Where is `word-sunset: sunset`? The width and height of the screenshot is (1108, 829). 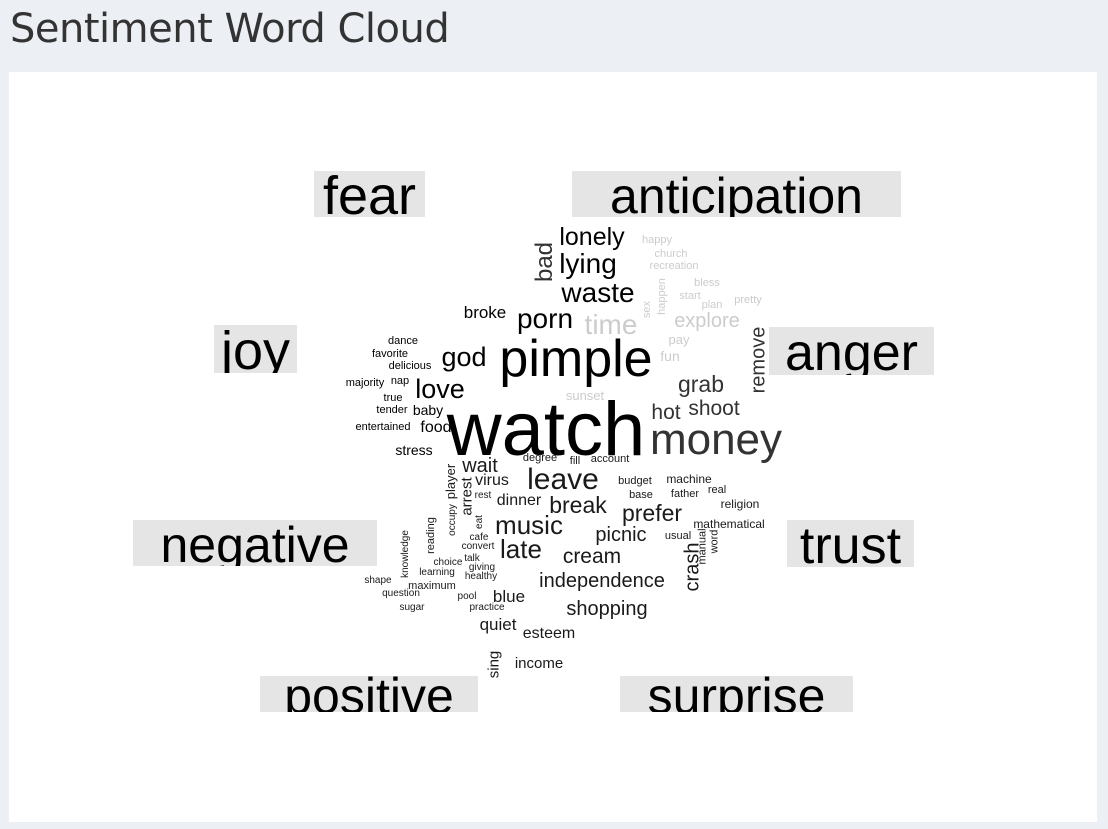
word-sunset: sunset is located at coordinates (585, 395).